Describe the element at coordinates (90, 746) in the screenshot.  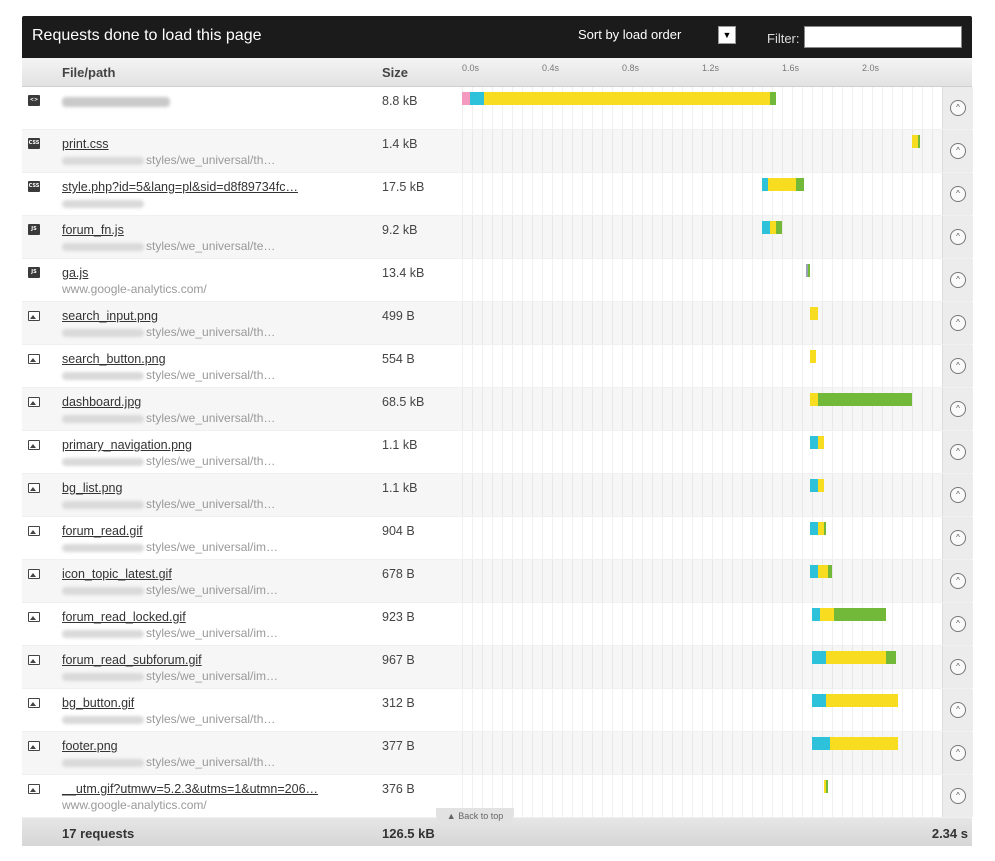
I see `request-file-name: footer.png` at that location.